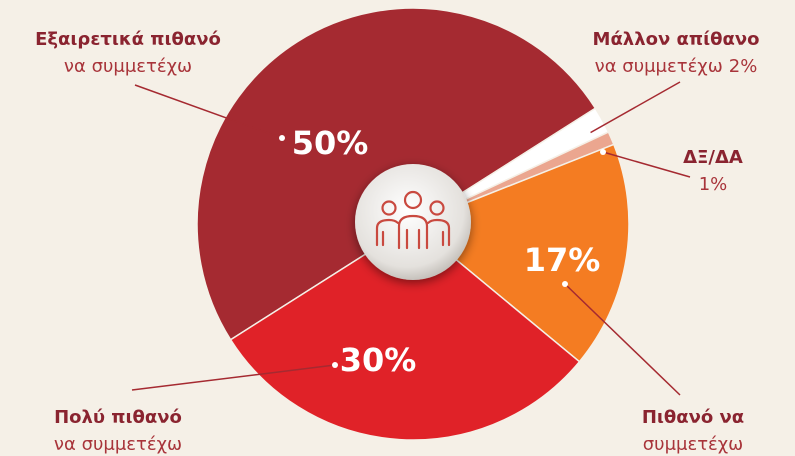 The height and width of the screenshot is (456, 795). What do you see at coordinates (378, 360) in the screenshot?
I see `value-label: 30%` at bounding box center [378, 360].